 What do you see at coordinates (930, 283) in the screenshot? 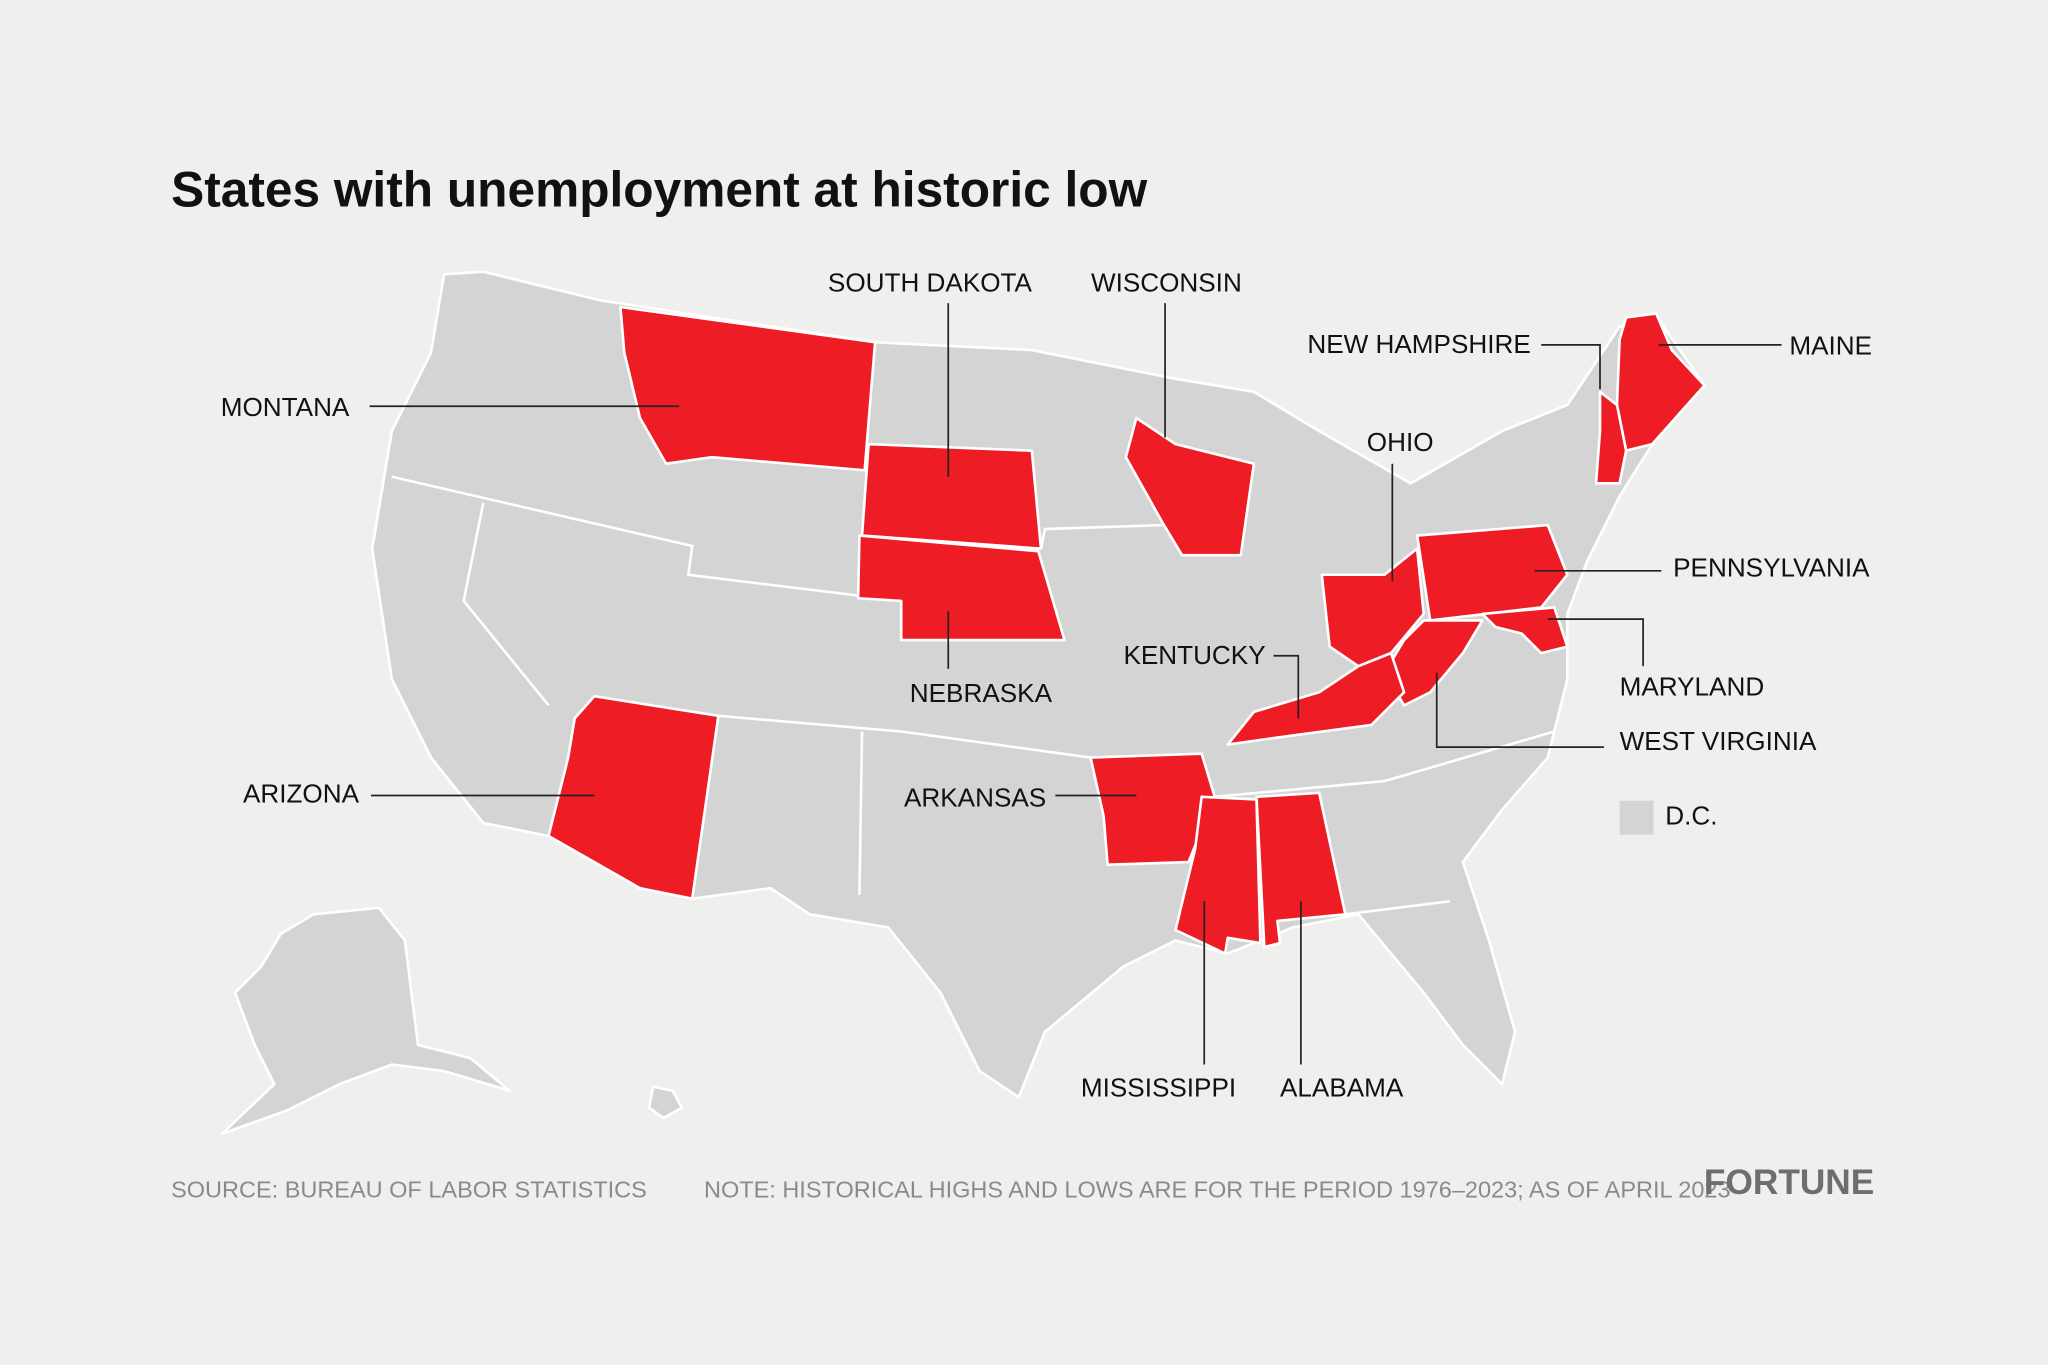
I see `state-label: SOUTH DAKOTA` at bounding box center [930, 283].